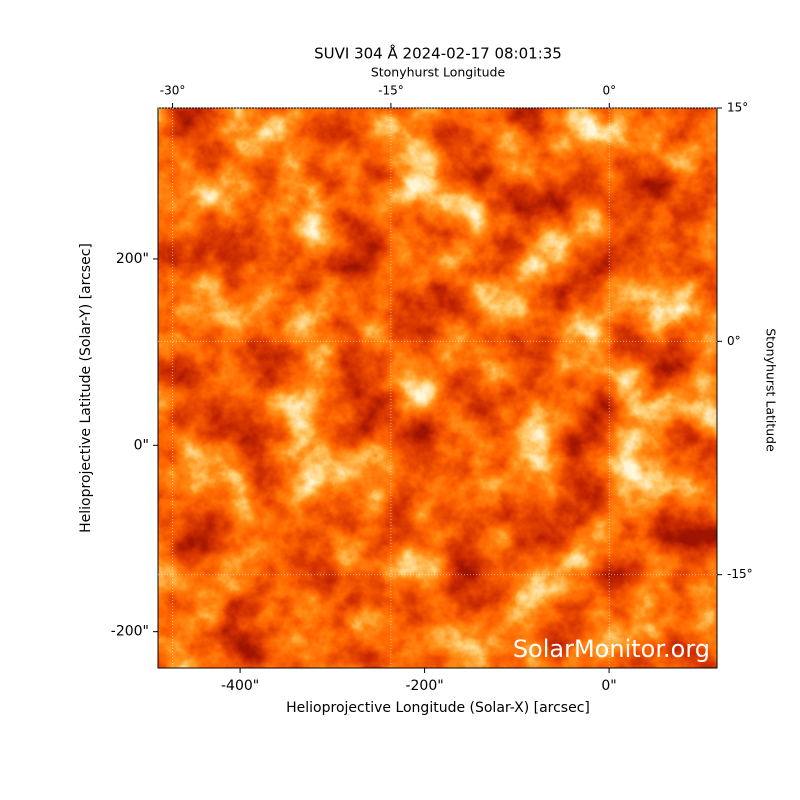 This screenshot has width=800, height=800. What do you see at coordinates (611, 649) in the screenshot?
I see `watermark: SolarMonitor.org` at bounding box center [611, 649].